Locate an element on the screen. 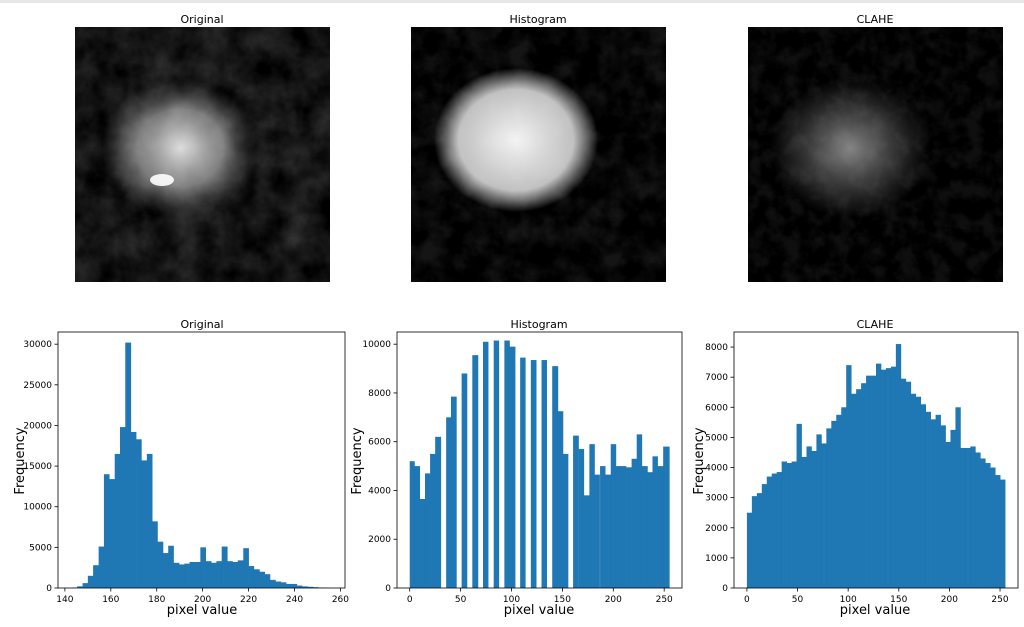  image-panel-original: Original is located at coordinates (202, 147).